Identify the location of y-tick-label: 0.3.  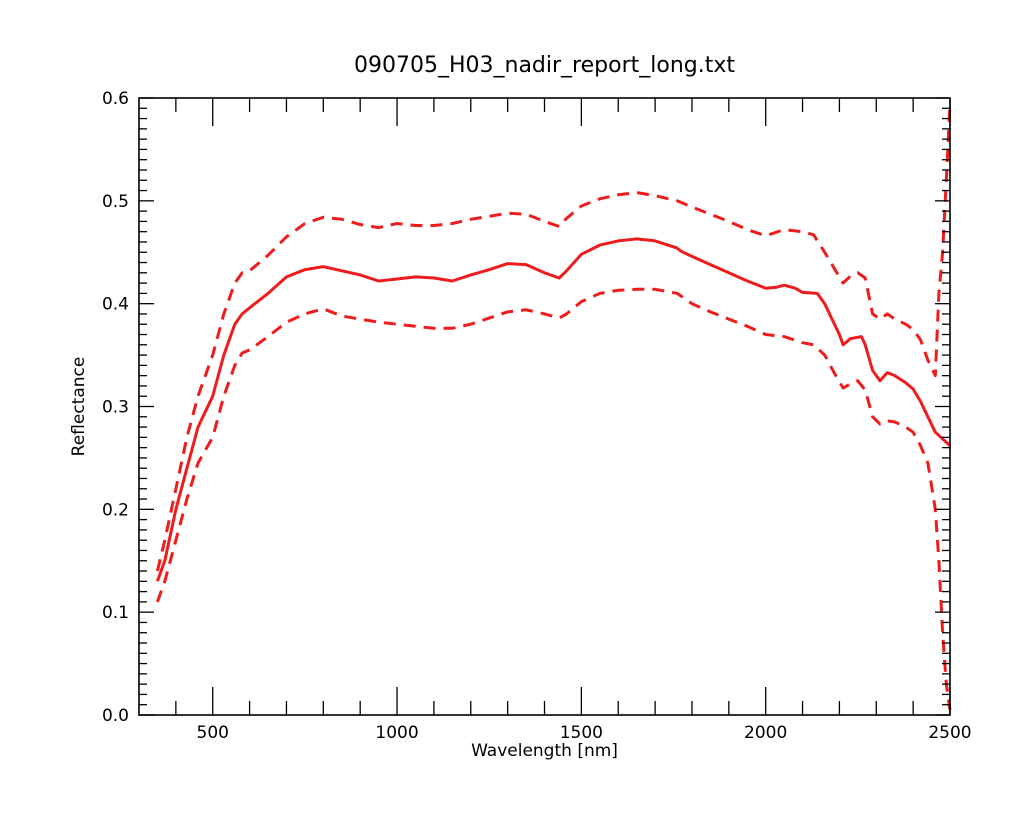
(115, 408).